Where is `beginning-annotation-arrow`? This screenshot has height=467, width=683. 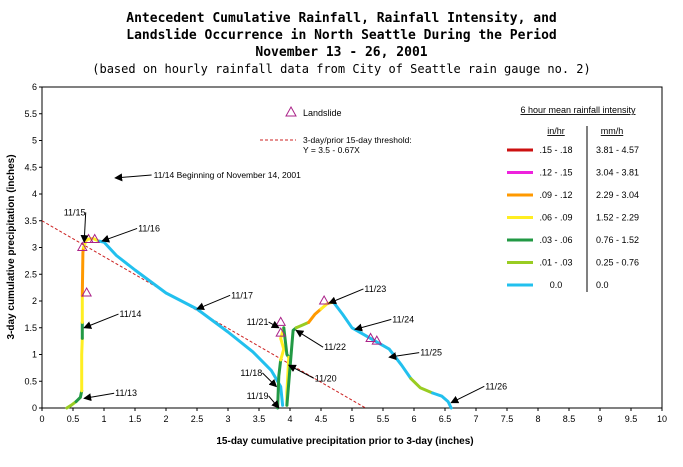 beginning-annotation-arrow is located at coordinates (133, 177).